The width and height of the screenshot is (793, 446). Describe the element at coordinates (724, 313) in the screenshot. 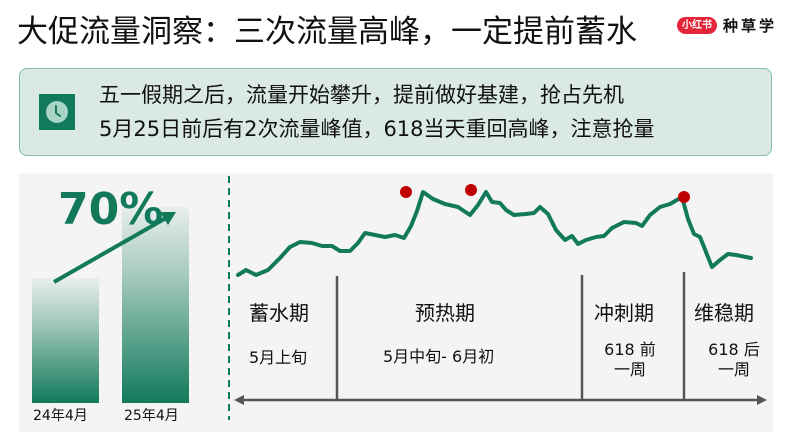

I see `phase-title-stable: 维稳期` at that location.